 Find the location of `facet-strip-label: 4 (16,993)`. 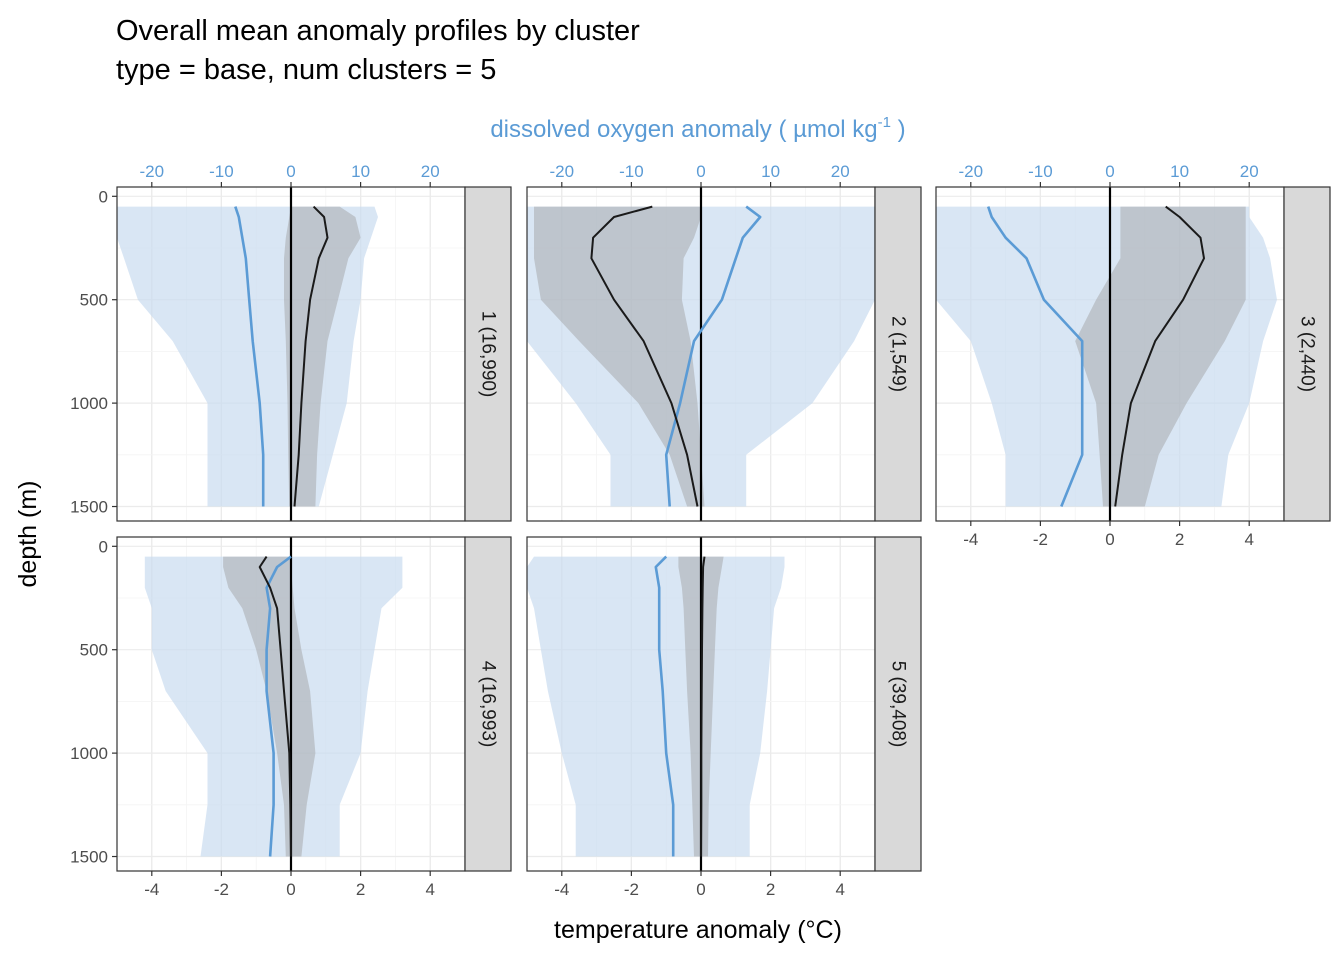

facet-strip-label: 4 (16,993) is located at coordinates (488, 704).